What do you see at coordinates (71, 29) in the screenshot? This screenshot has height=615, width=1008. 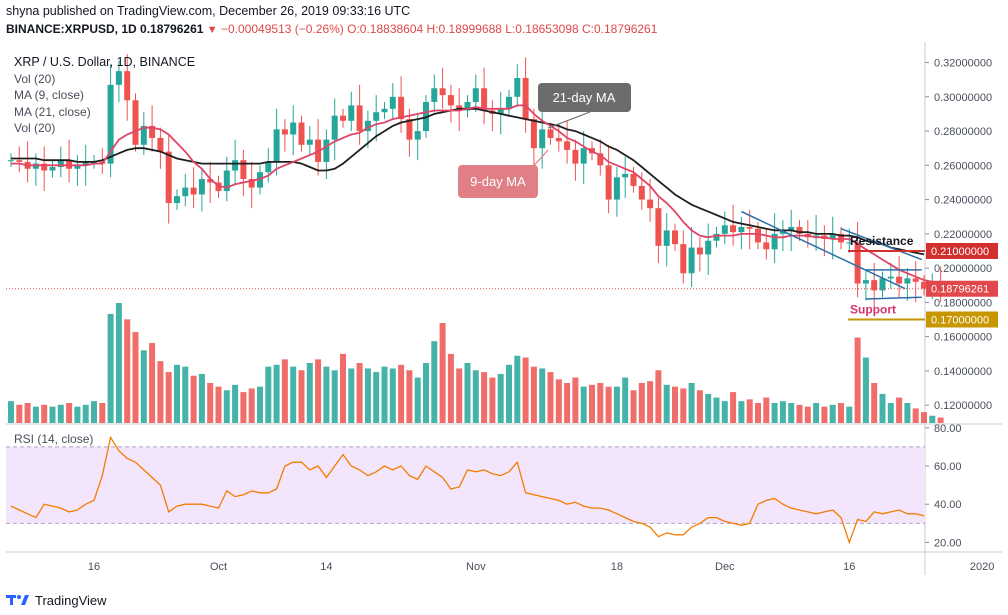 I see `symbol: BINANCE:XRPUSD, 1D` at bounding box center [71, 29].